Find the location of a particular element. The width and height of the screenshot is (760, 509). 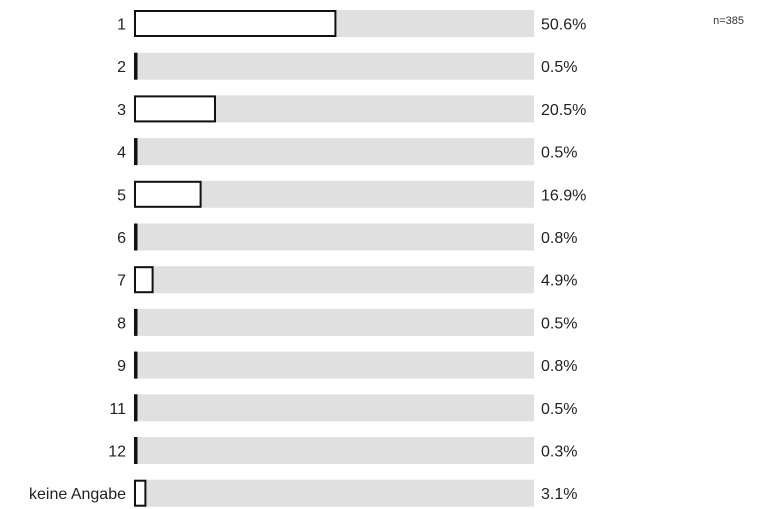

category-label: 12 is located at coordinates (117, 452).